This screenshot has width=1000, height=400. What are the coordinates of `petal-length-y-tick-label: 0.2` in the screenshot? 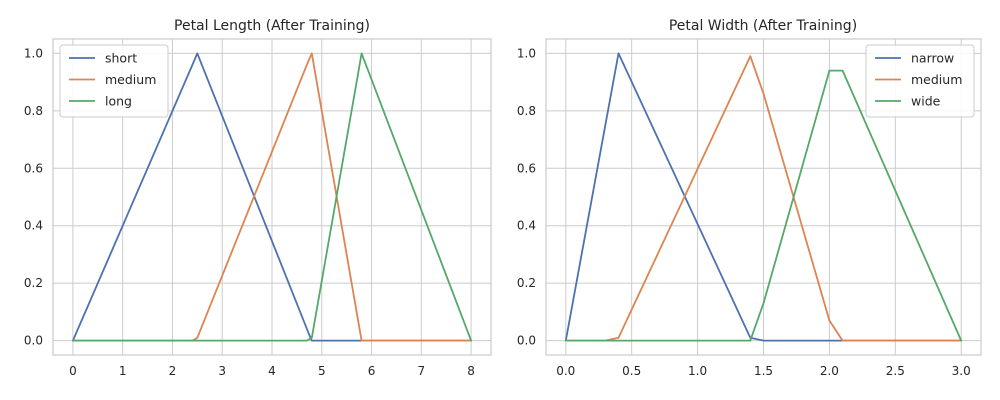 It's located at (33, 283).